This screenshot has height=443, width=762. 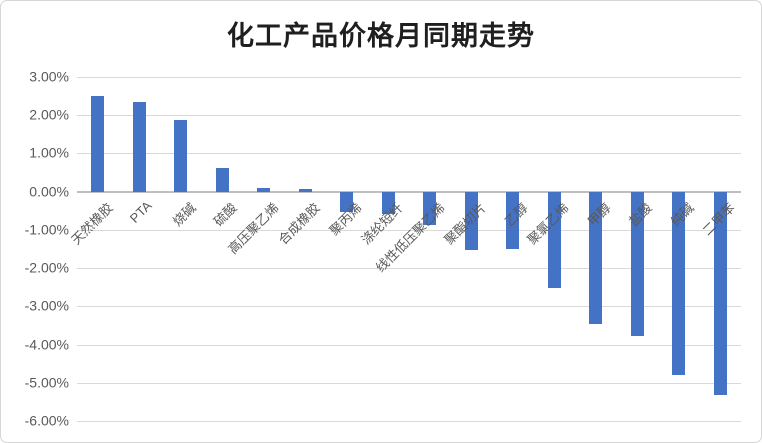 I want to click on y-axis-tick-label: -4.00%, so click(x=46, y=344).